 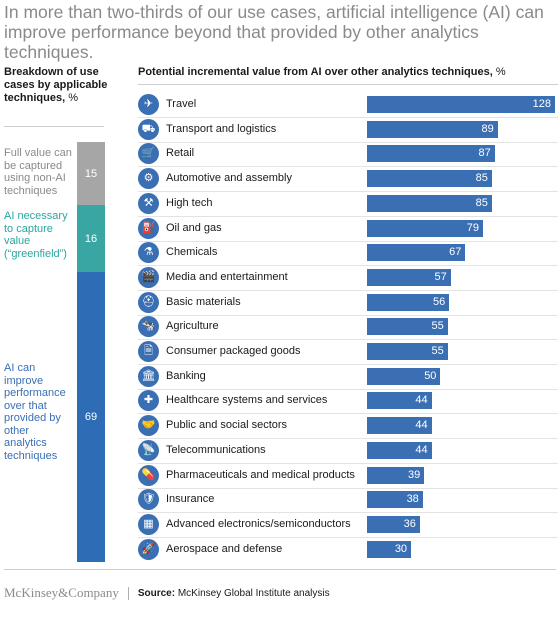 I want to click on shopping-cart-icon: 🛒, so click(x=148, y=154).